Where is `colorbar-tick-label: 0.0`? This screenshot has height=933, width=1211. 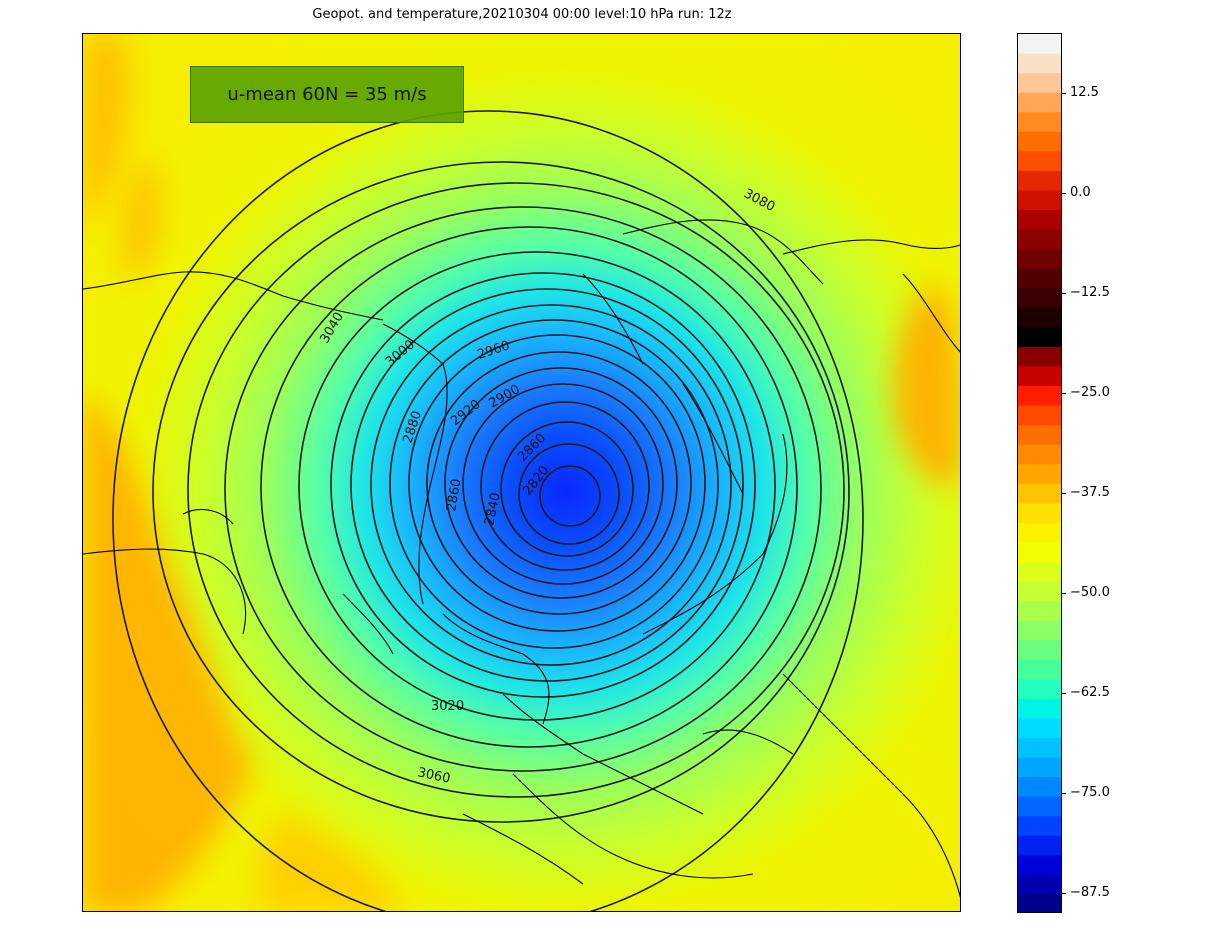
colorbar-tick-label: 0.0 is located at coordinates (1080, 192).